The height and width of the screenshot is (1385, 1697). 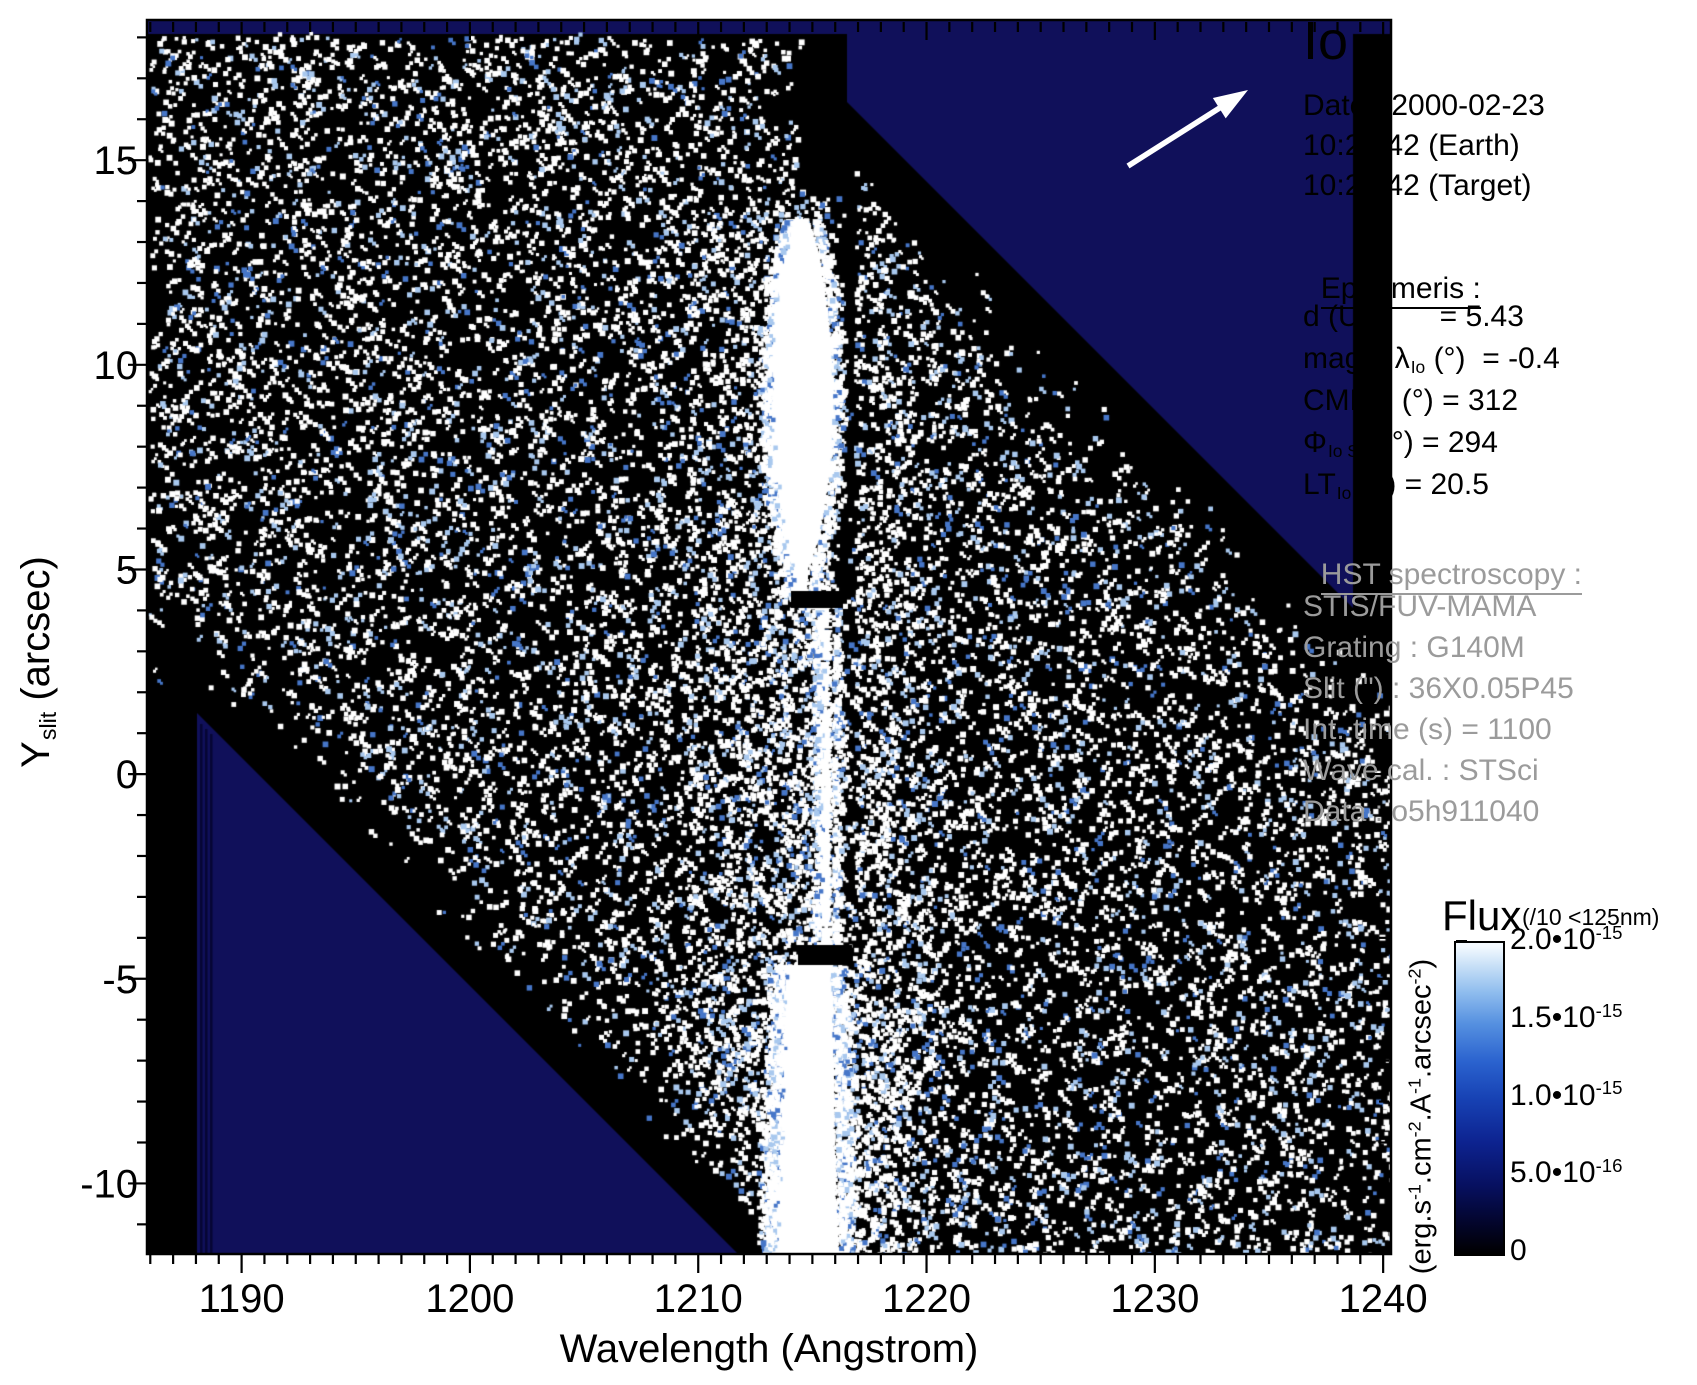 I want to click on ephemeris-line: LTIo (h) = 20.5, so click(x=1396, y=486).